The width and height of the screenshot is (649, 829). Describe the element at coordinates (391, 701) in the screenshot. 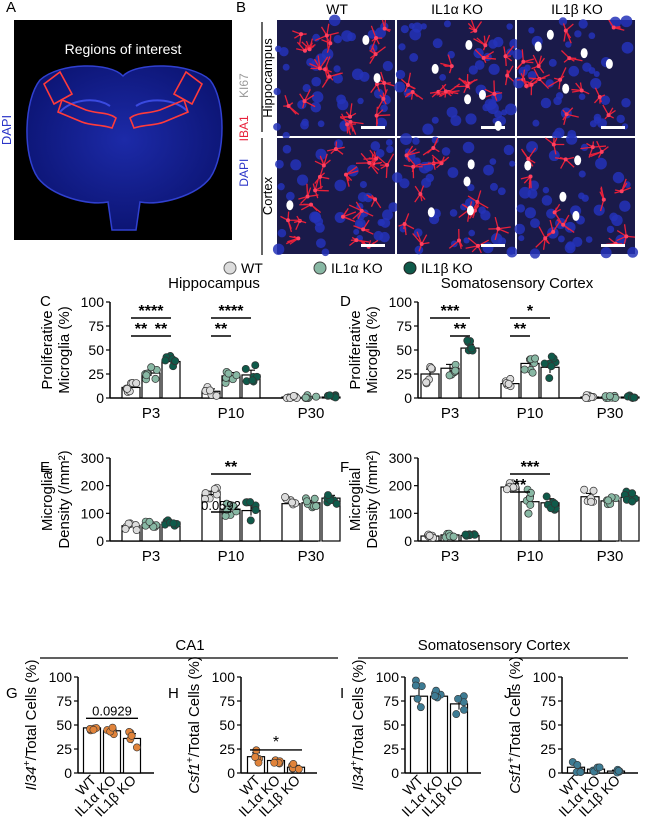

I see `y-tick-label: 75` at that location.